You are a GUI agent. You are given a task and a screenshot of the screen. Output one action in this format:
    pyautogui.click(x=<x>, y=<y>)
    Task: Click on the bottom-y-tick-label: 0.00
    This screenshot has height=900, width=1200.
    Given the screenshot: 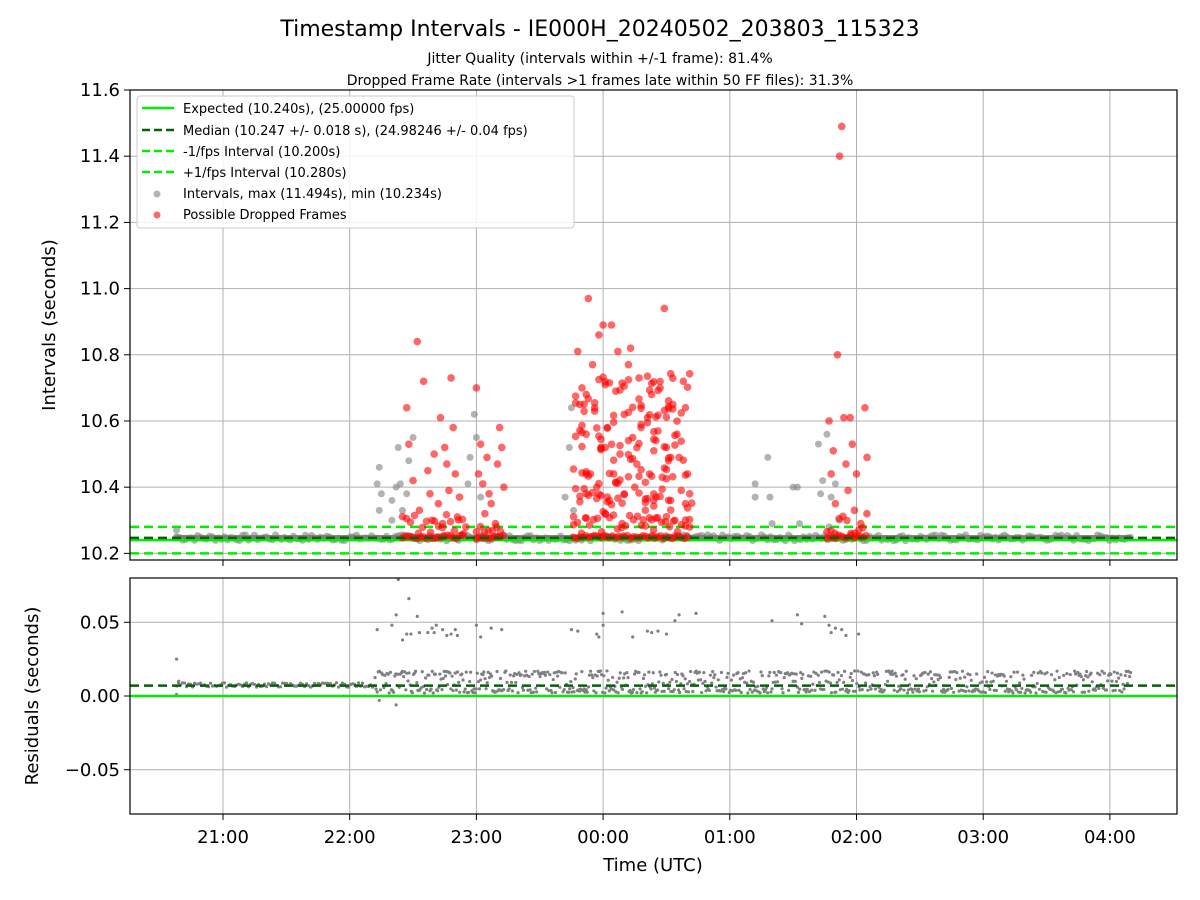 What is the action you would take?
    pyautogui.click(x=100, y=696)
    